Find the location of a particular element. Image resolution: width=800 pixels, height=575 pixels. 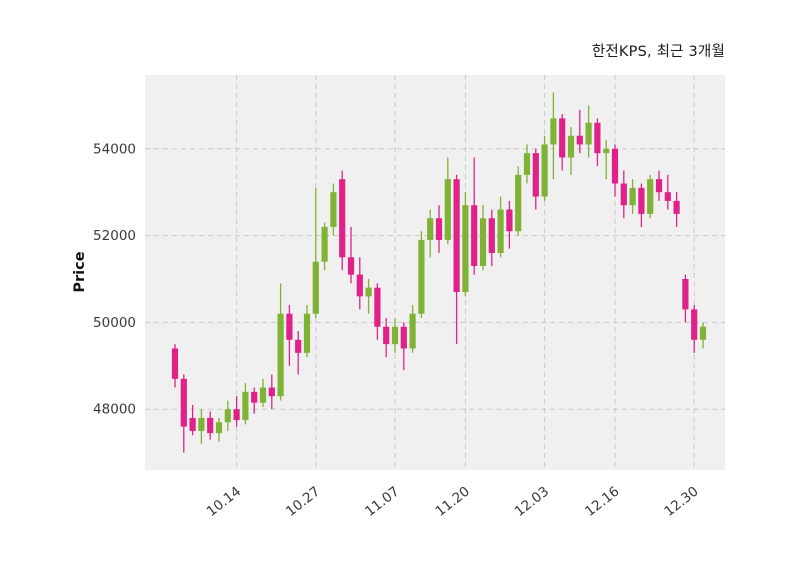

x-tick-label: 11.20 is located at coordinates (453, 502).